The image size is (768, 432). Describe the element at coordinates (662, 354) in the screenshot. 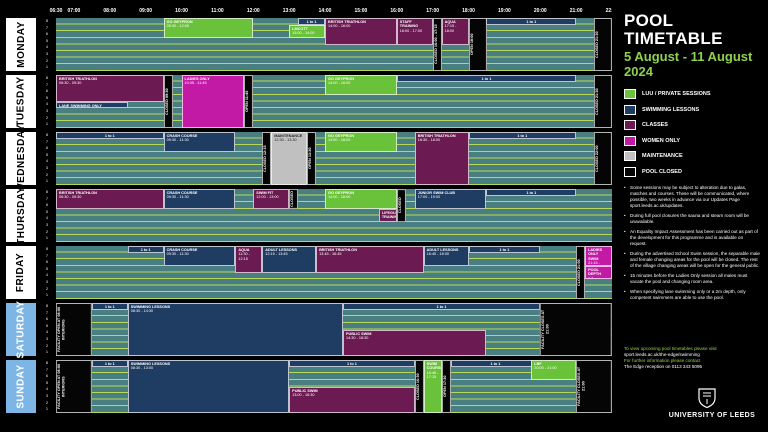

I see `footer-link: sport.leeds.ac.uk/the-edge/swimming` at that location.